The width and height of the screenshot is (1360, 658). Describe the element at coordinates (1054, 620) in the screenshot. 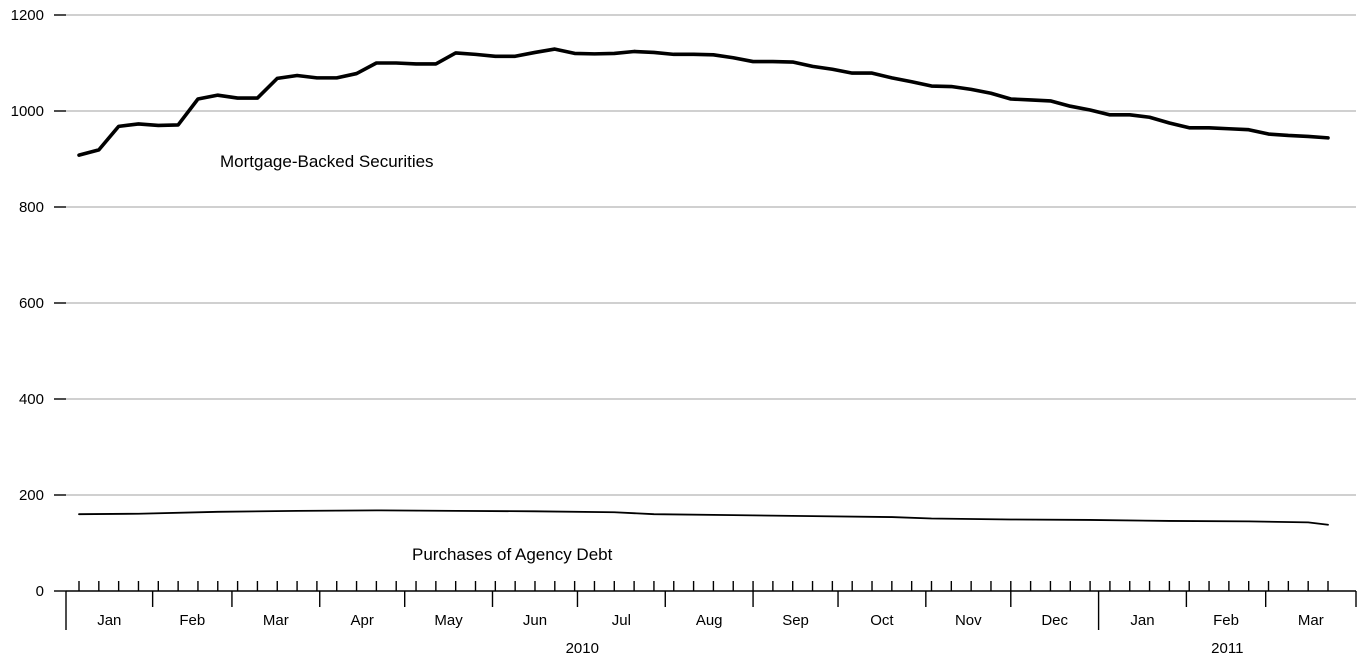

I see `month-label: Dec` at that location.